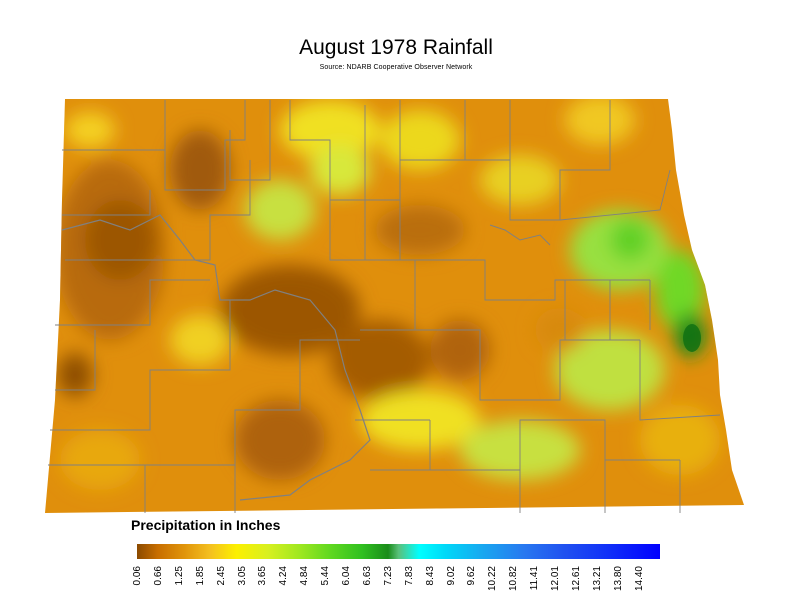 The height and width of the screenshot is (612, 792). I want to click on legend-tick-label: 3.05, so click(242, 576).